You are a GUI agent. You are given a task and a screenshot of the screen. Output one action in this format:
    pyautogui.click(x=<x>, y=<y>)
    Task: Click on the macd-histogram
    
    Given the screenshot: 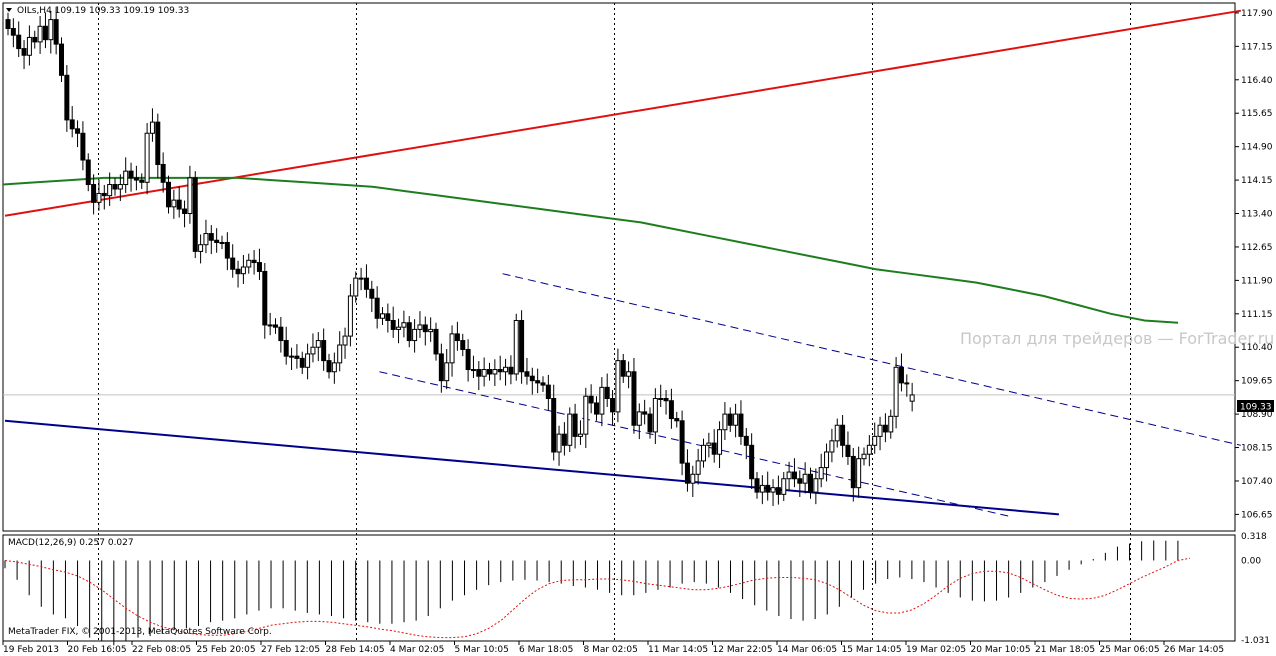 What is the action you would take?
    pyautogui.click(x=591, y=593)
    